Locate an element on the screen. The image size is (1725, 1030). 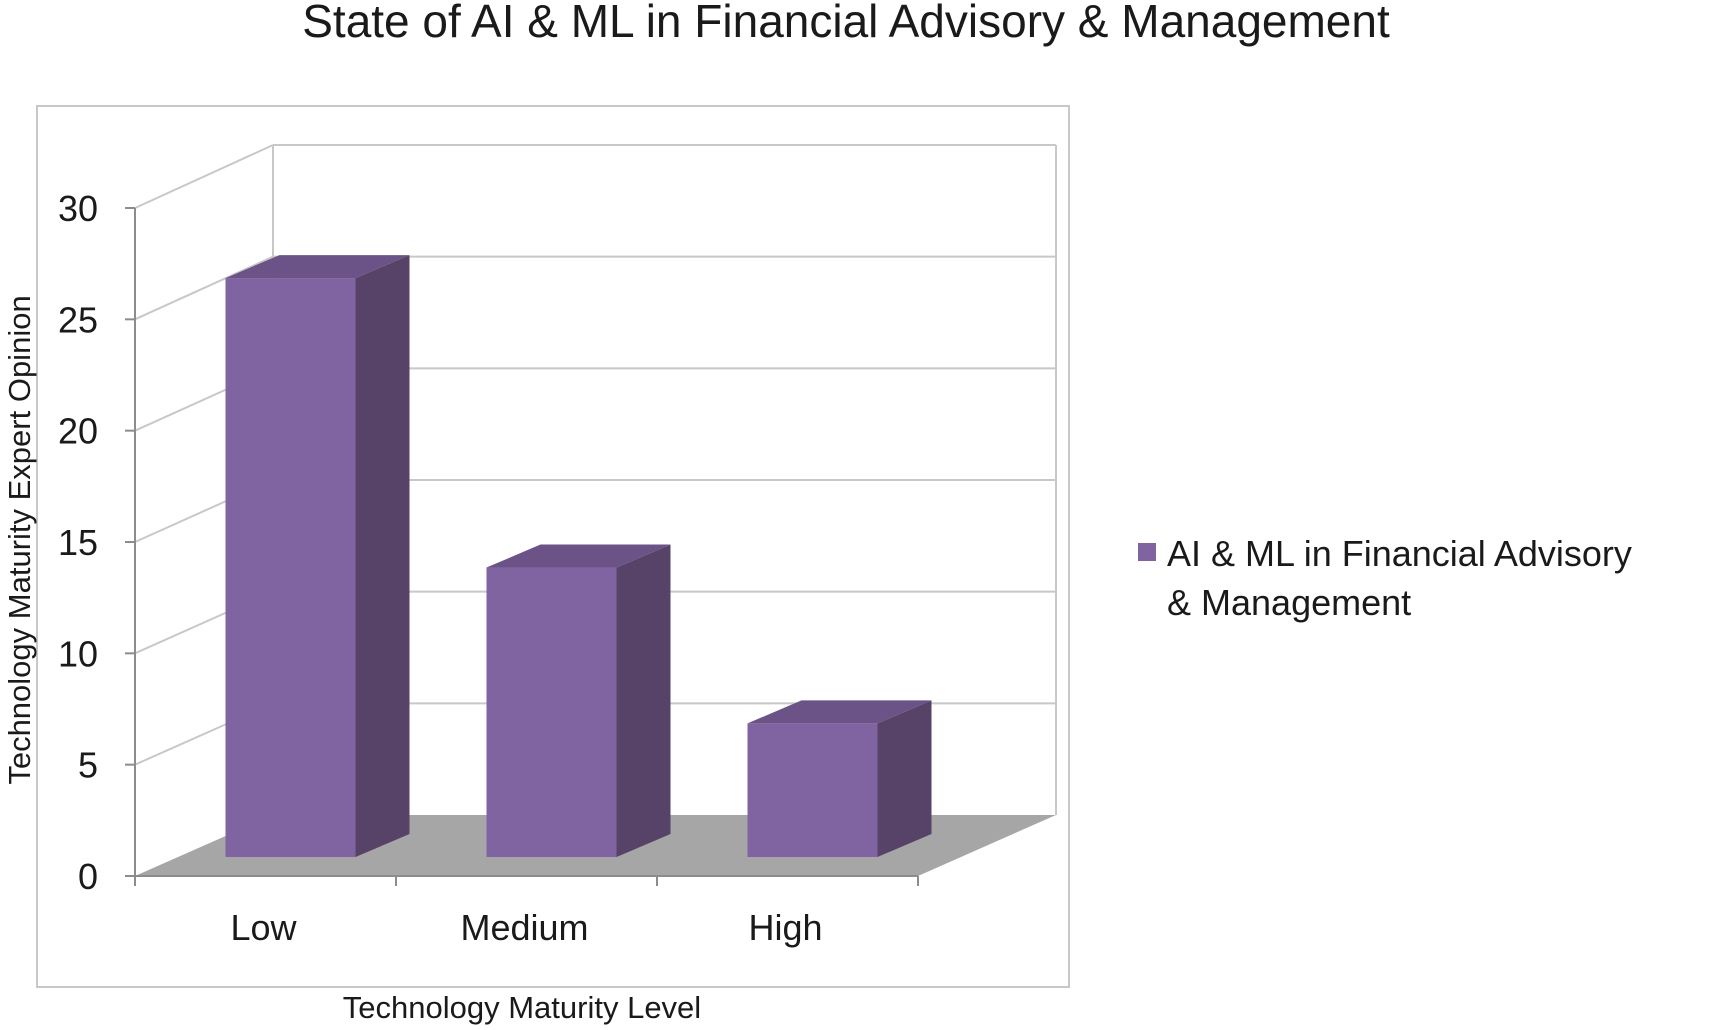
y-tick-label: 5 is located at coordinates (88, 765).